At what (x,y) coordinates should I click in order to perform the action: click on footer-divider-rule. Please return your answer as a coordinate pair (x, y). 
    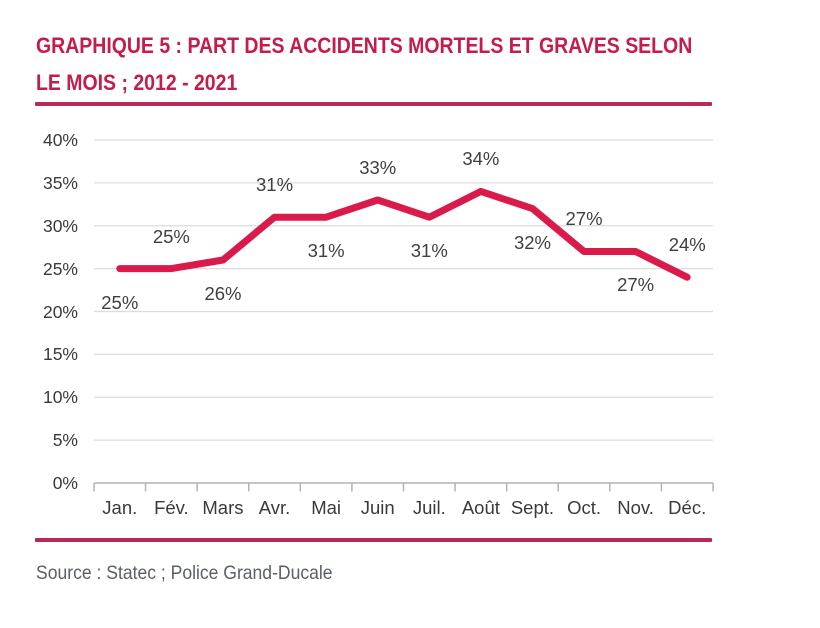
    Looking at the image, I should click on (373, 540).